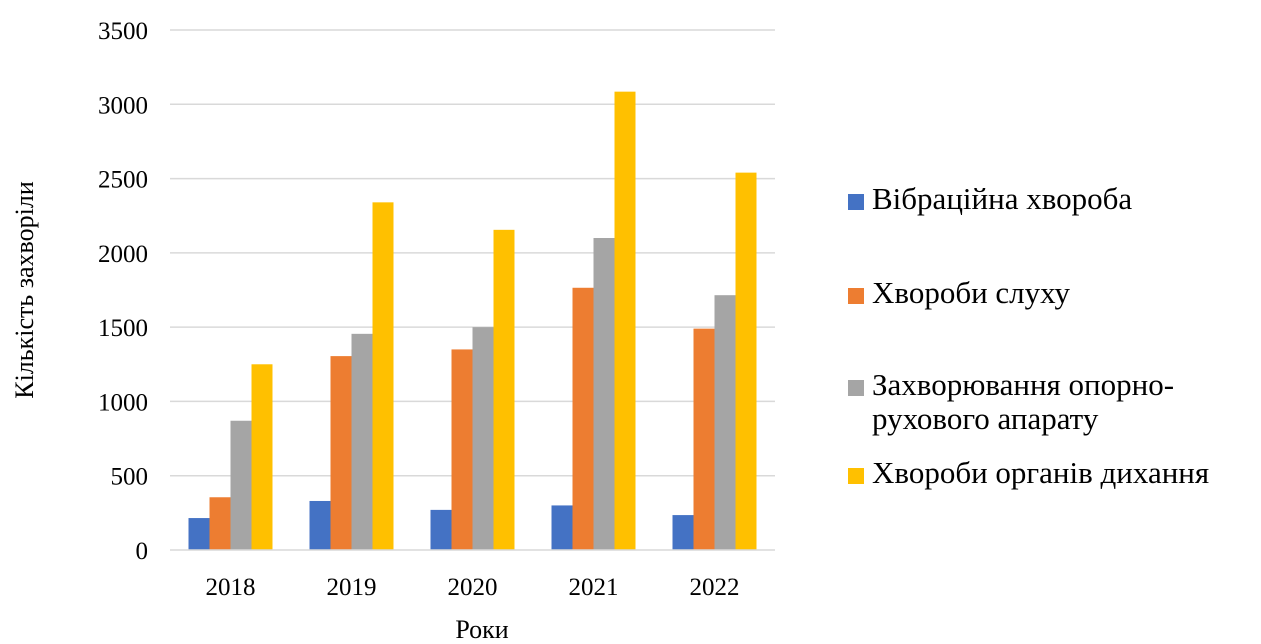 Image resolution: width=1261 pixels, height=644 pixels. I want to click on y-tick-label: 3500, so click(123, 31).